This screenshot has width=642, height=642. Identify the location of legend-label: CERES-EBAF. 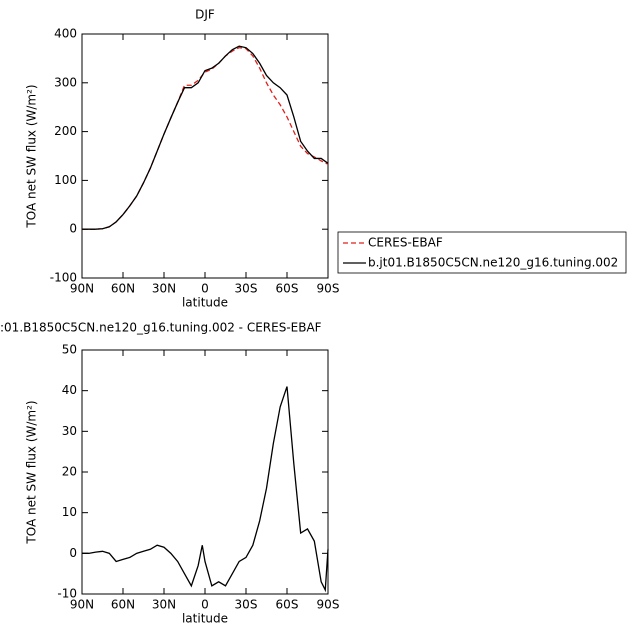
(405, 243).